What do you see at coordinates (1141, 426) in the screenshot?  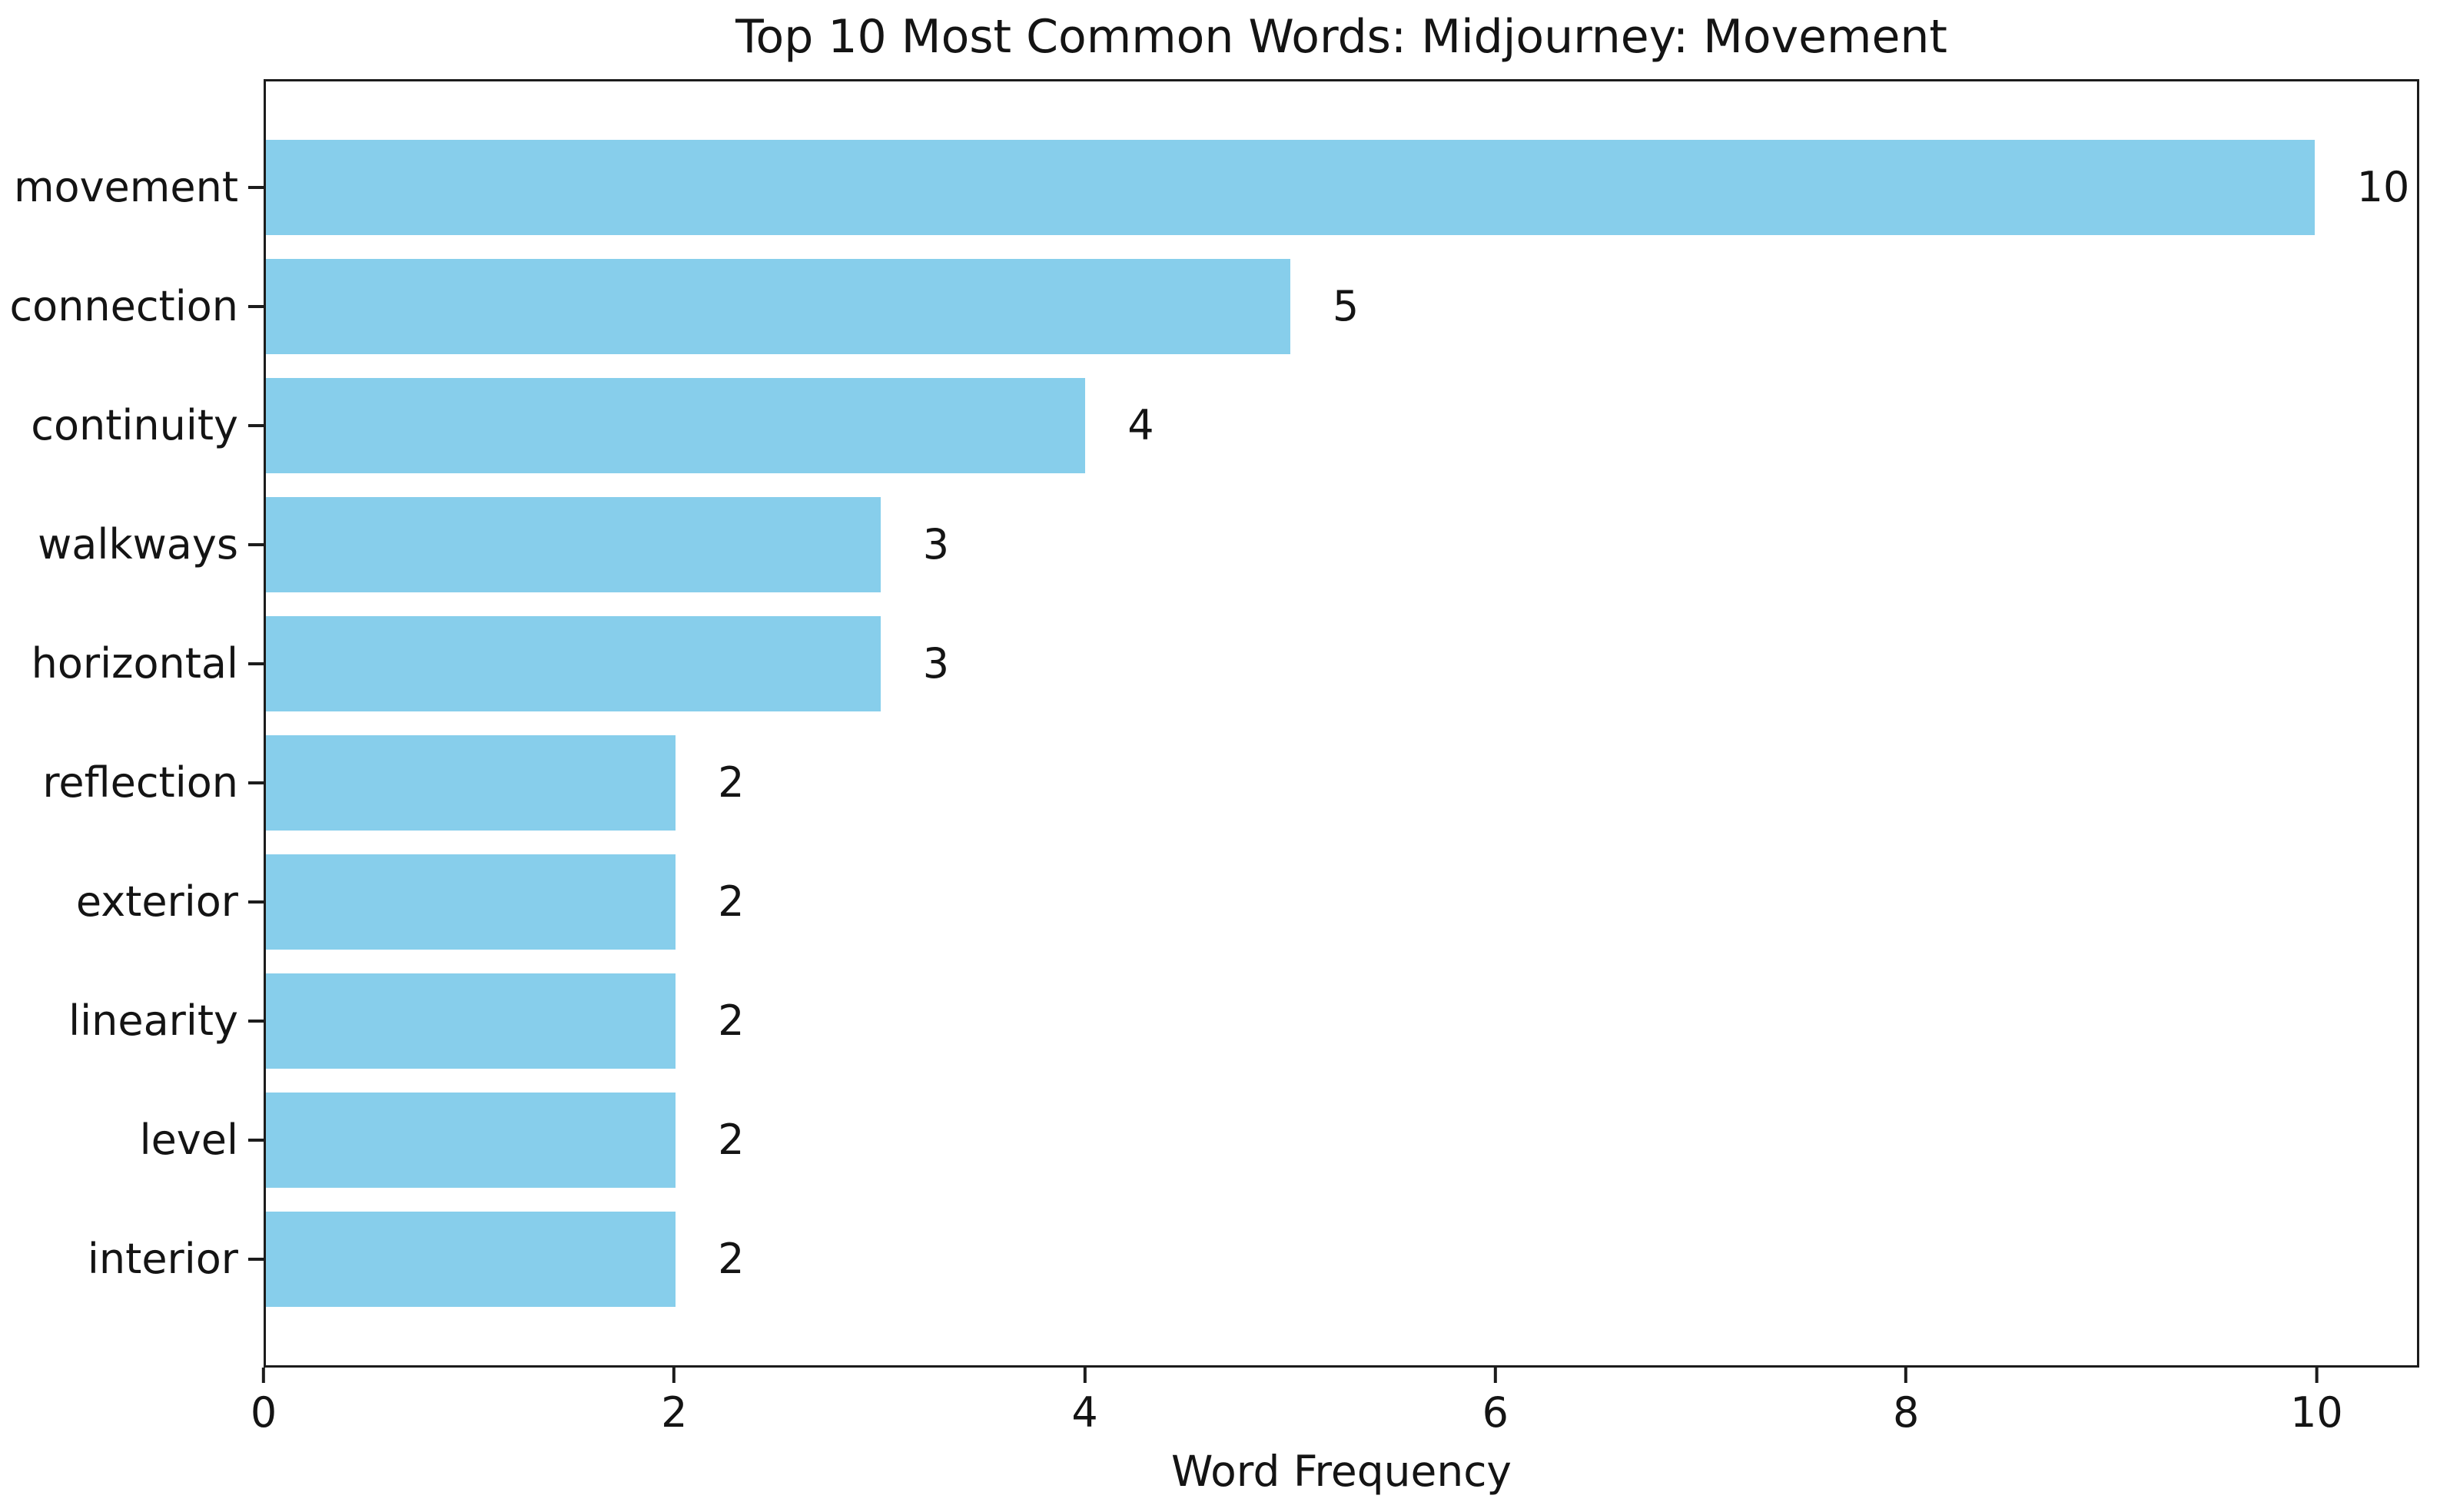 I see `bar-value-label: 4` at bounding box center [1141, 426].